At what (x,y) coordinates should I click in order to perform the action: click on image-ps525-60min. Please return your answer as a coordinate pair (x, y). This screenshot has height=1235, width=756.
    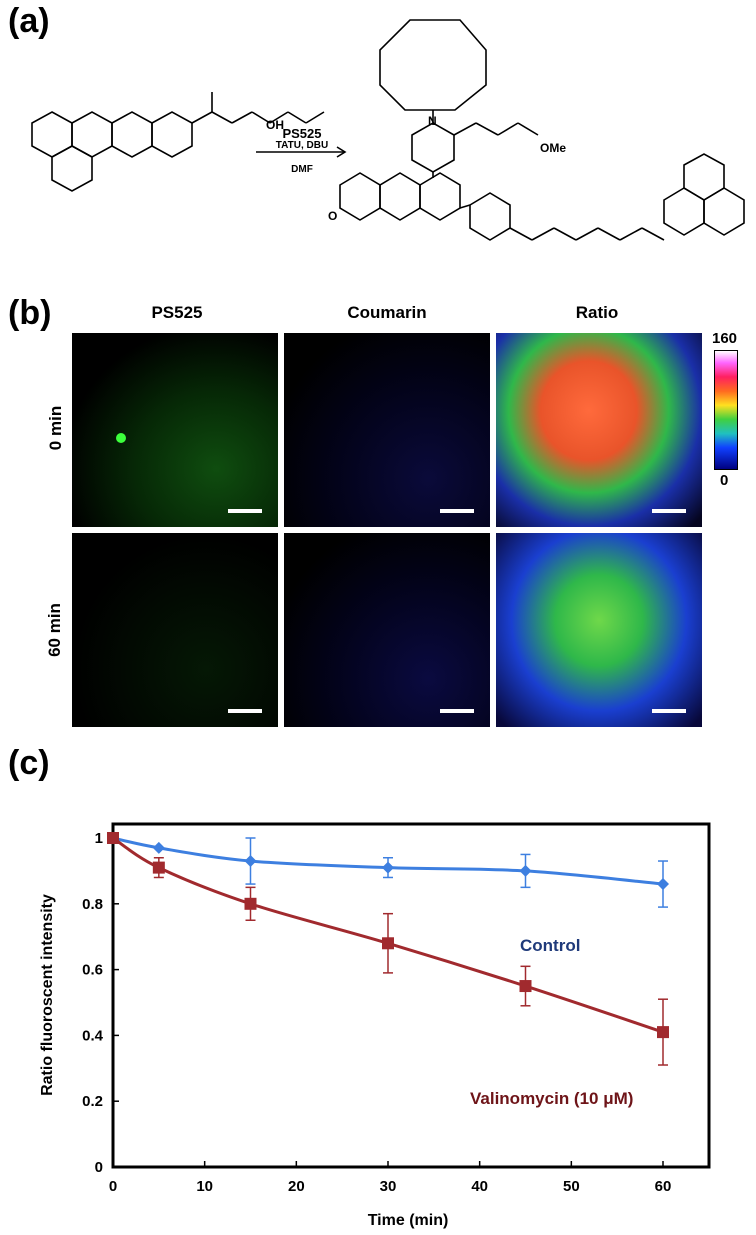
    Looking at the image, I should click on (175, 630).